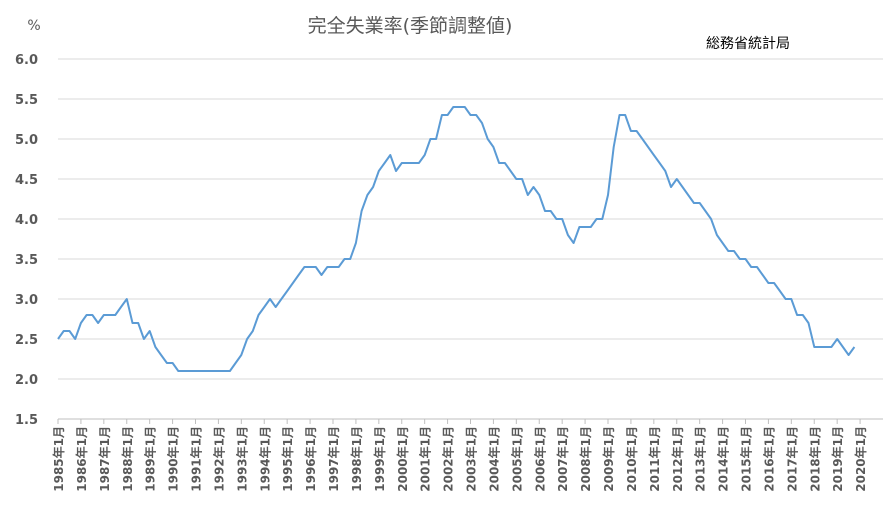 Image resolution: width=887 pixels, height=524 pixels. I want to click on x-tick-label: 2016年1月, so click(768, 459).